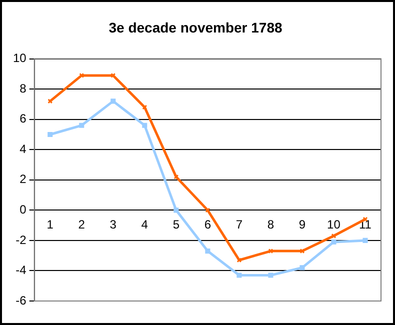  Describe the element at coordinates (239, 225) in the screenshot. I see `x-tick-label: 7` at that location.